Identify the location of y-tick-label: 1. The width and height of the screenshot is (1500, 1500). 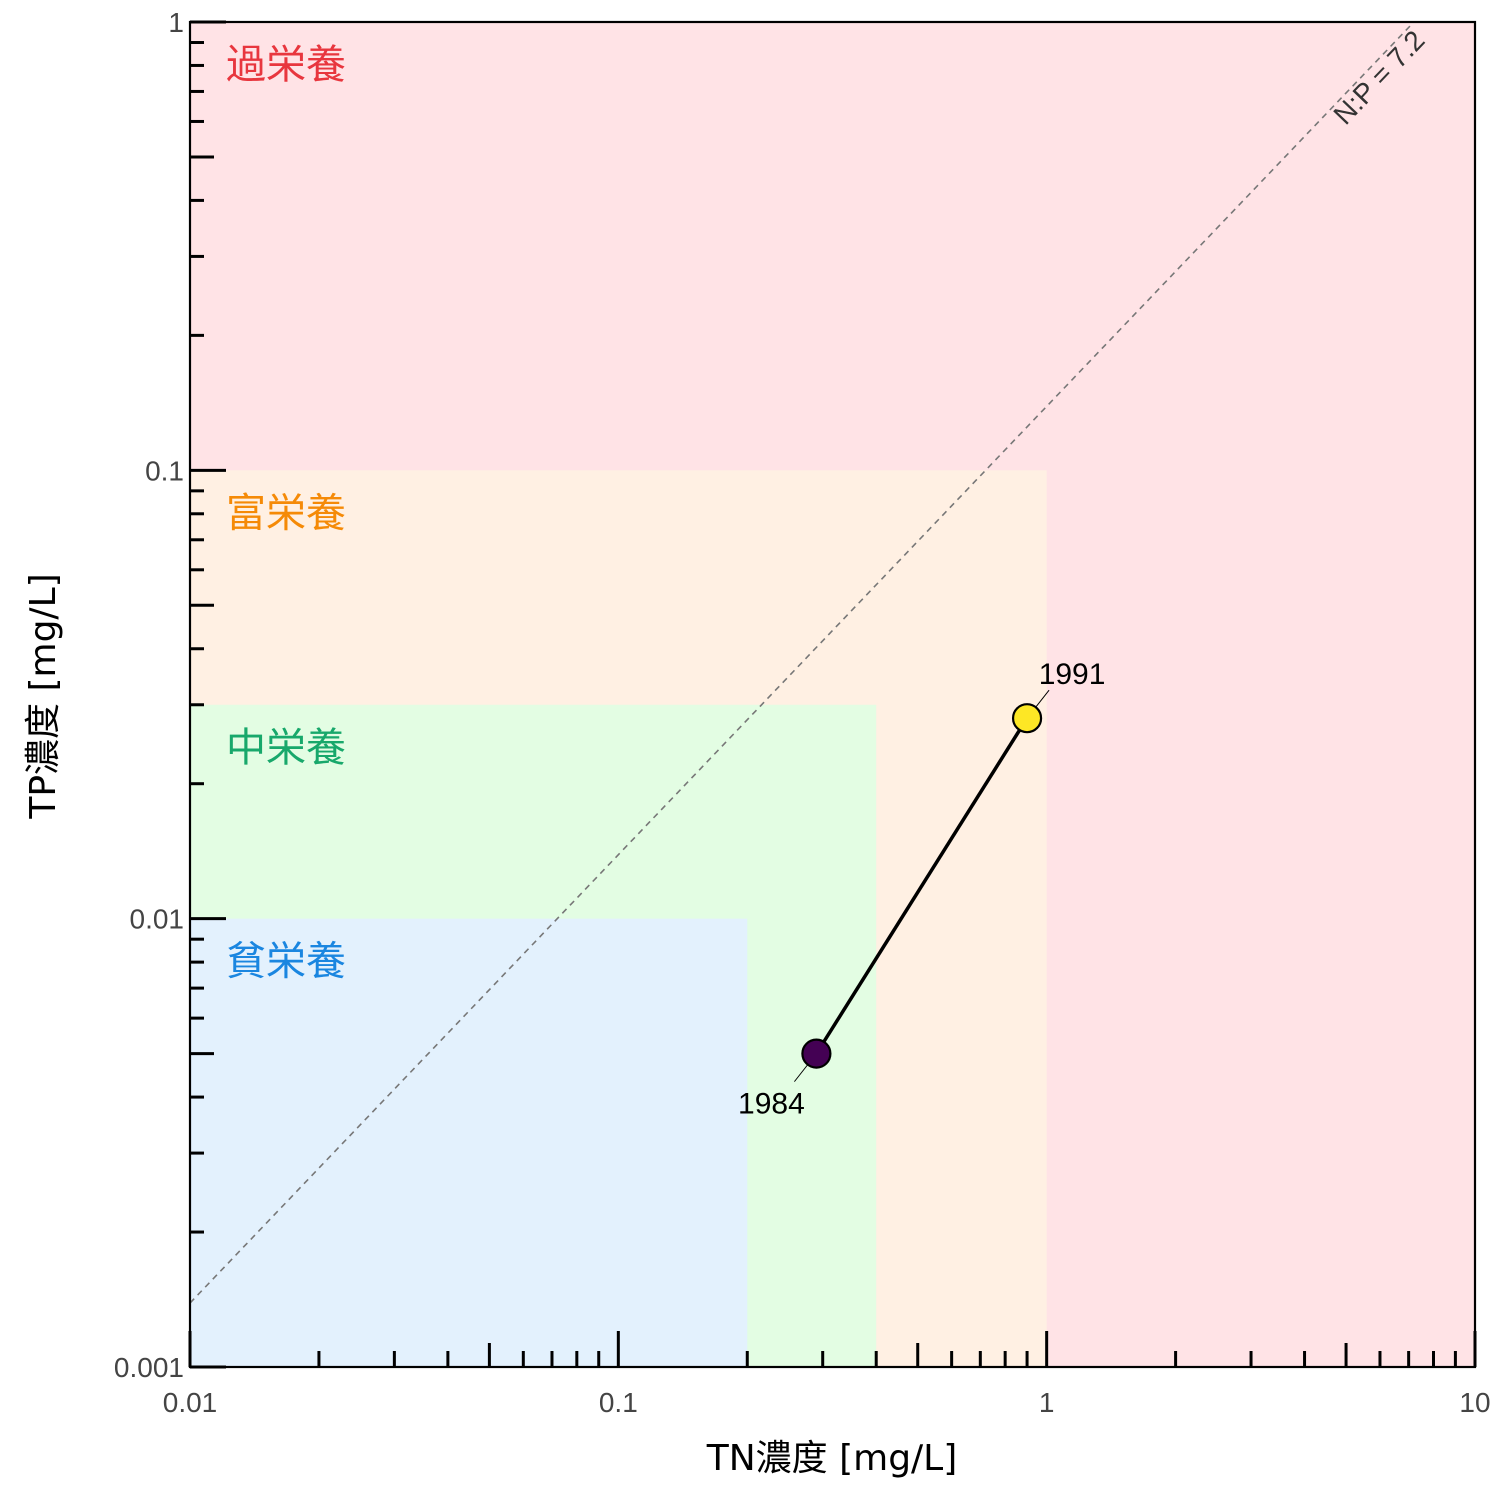
(176, 22).